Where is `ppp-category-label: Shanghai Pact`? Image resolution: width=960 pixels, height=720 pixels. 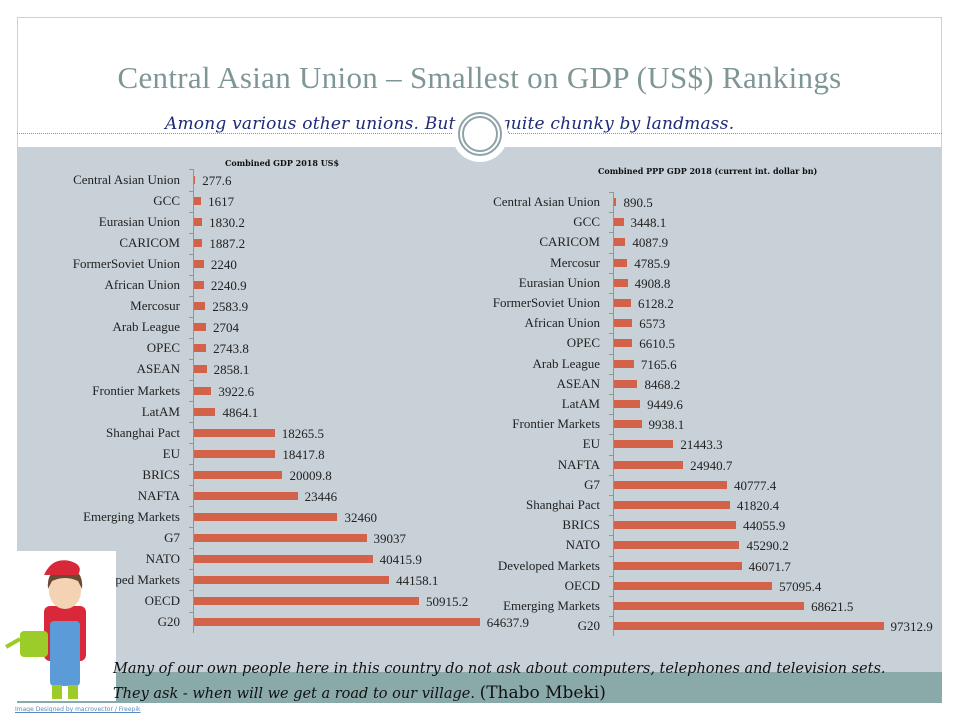 ppp-category-label: Shanghai Pact is located at coordinates (562, 504).